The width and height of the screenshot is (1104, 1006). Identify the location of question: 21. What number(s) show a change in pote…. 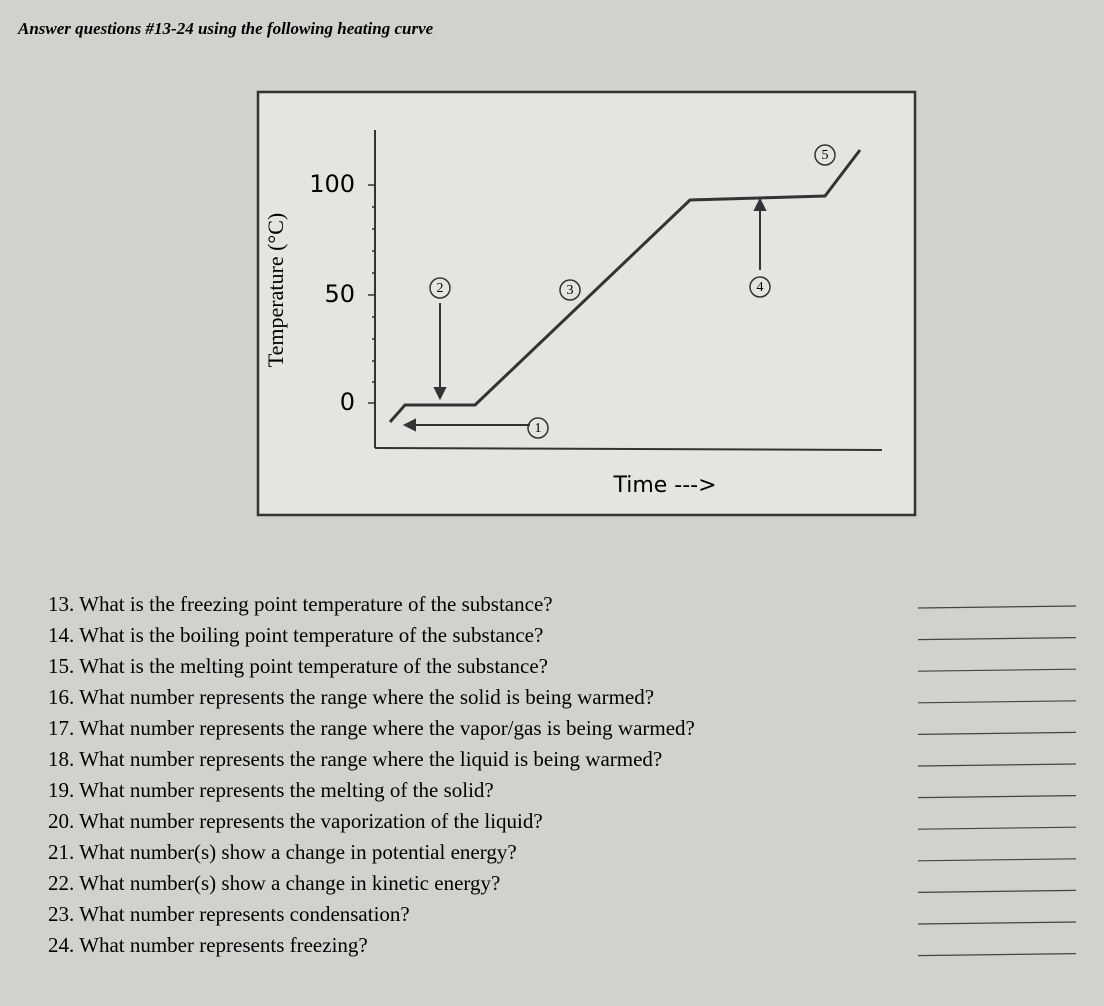
(282, 852).